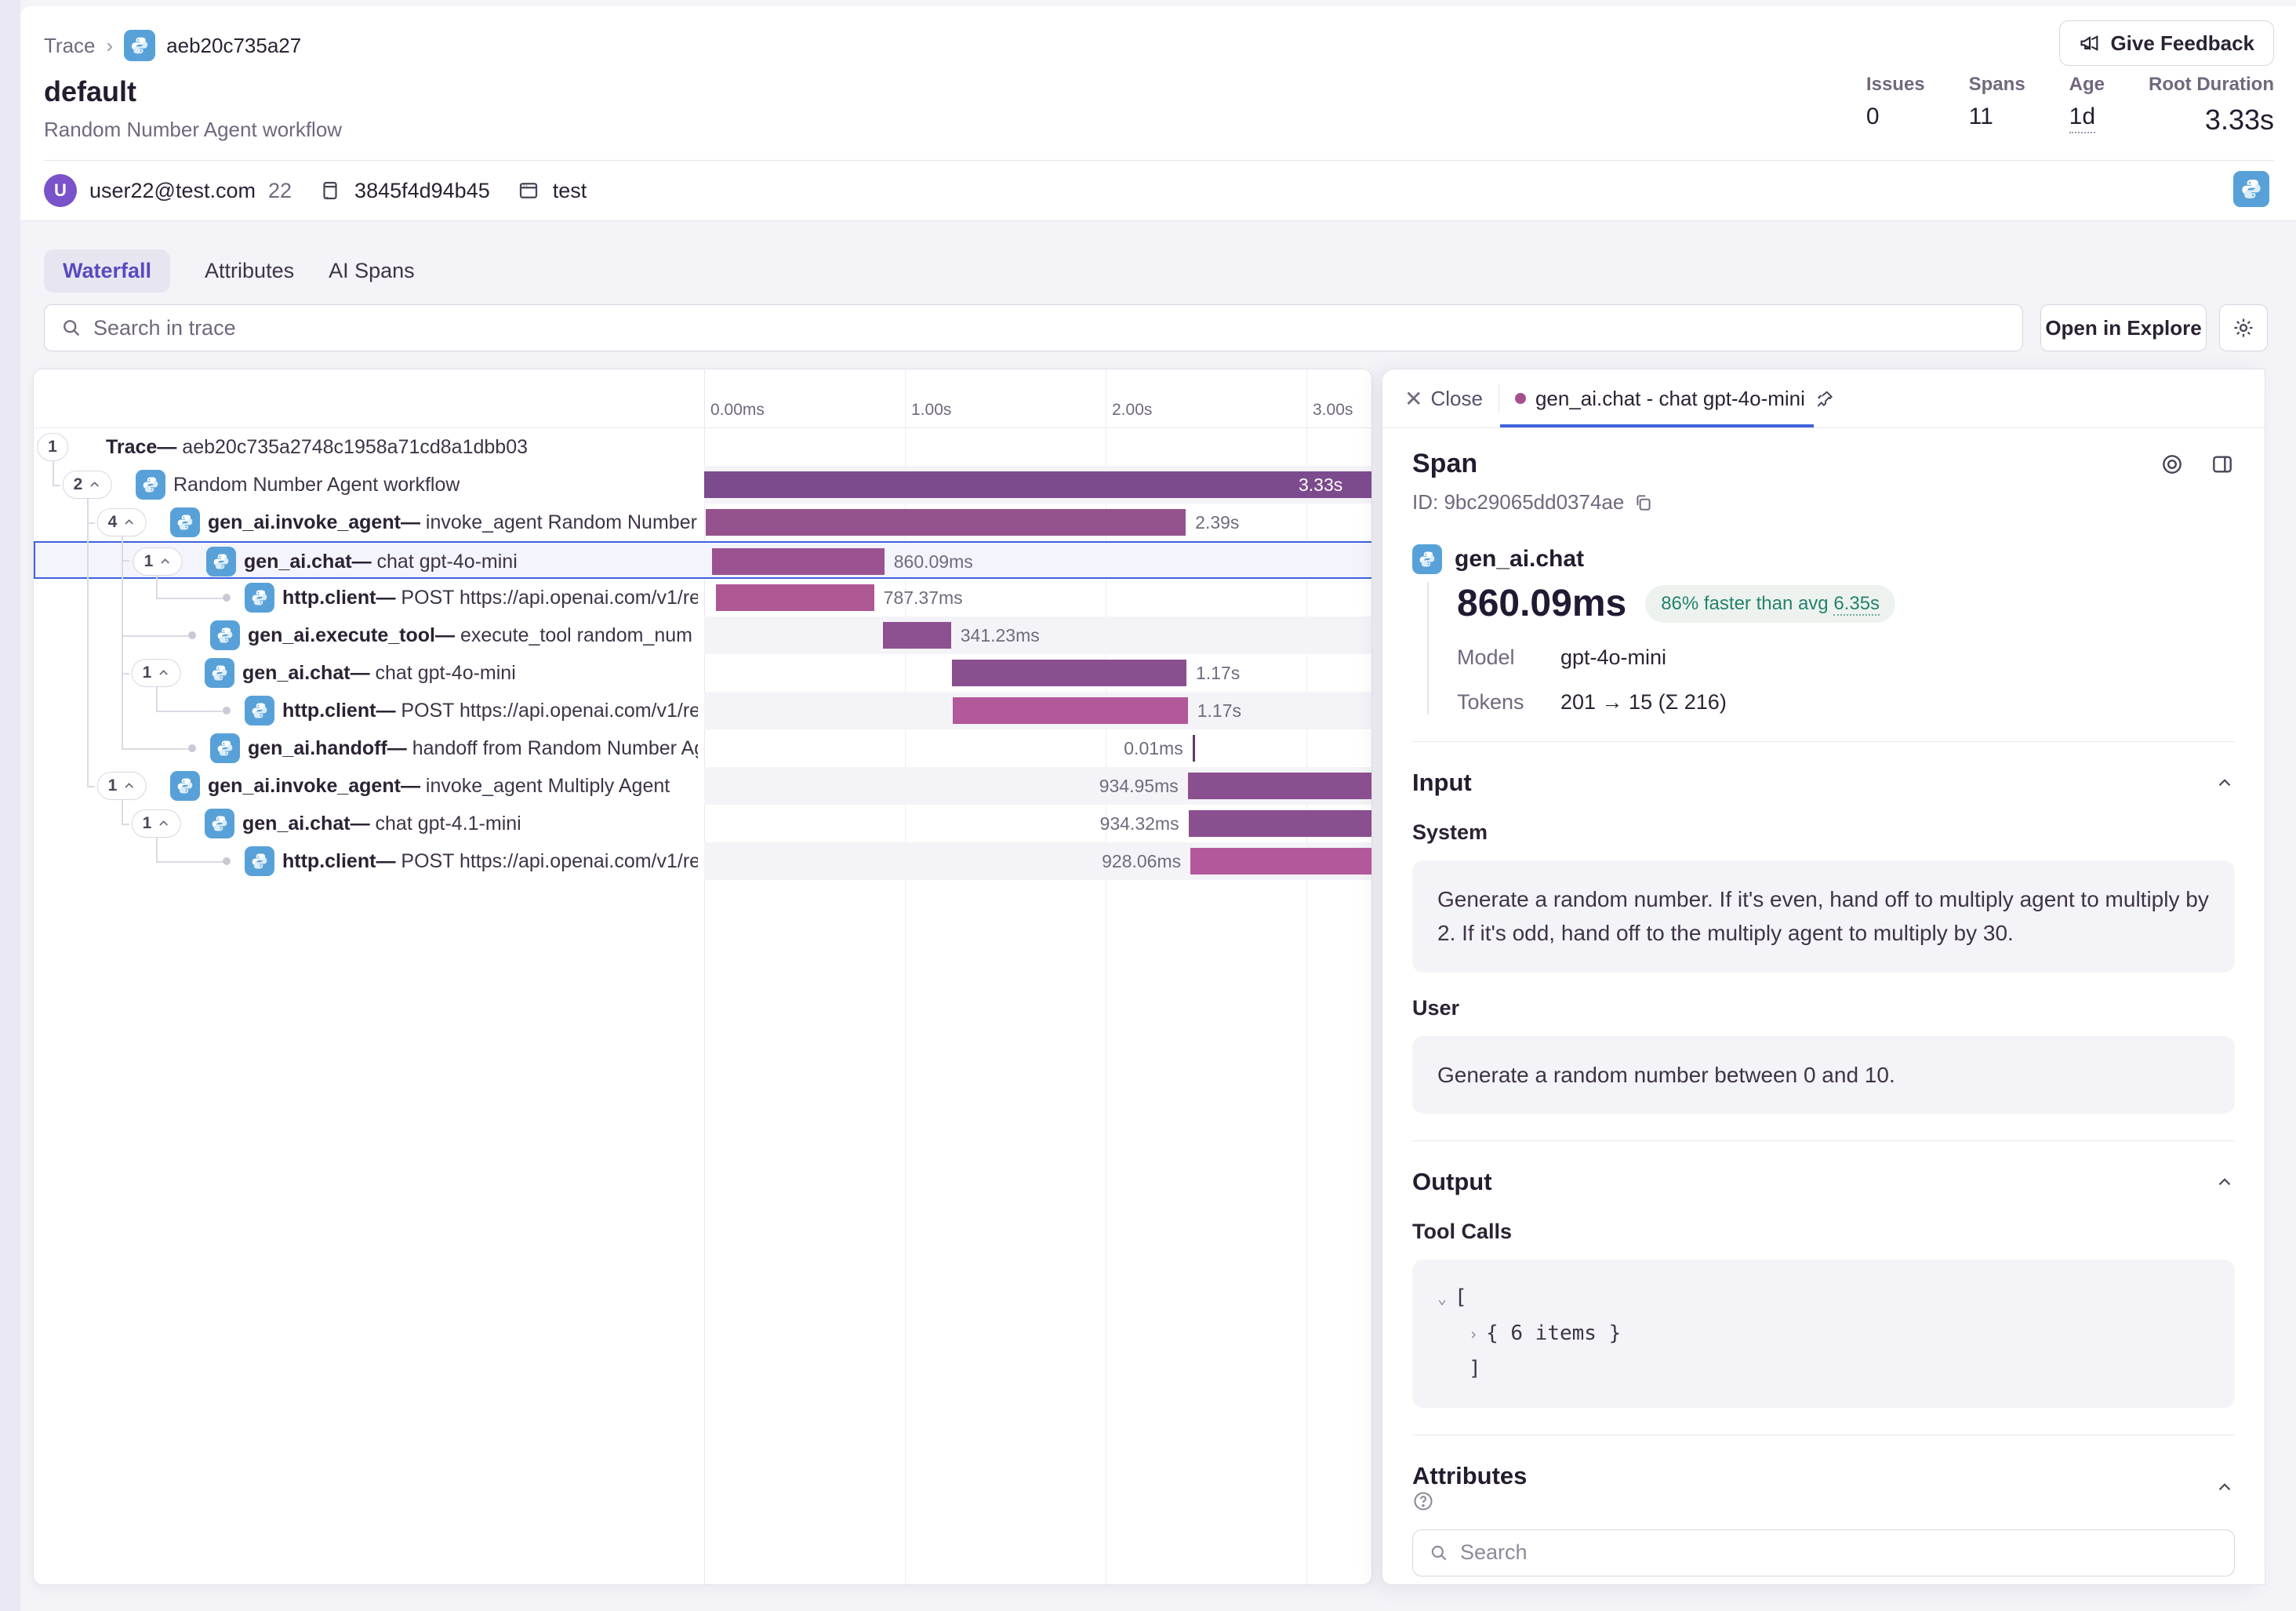  Describe the element at coordinates (172, 190) in the screenshot. I see `user-email: user22@test.com` at that location.